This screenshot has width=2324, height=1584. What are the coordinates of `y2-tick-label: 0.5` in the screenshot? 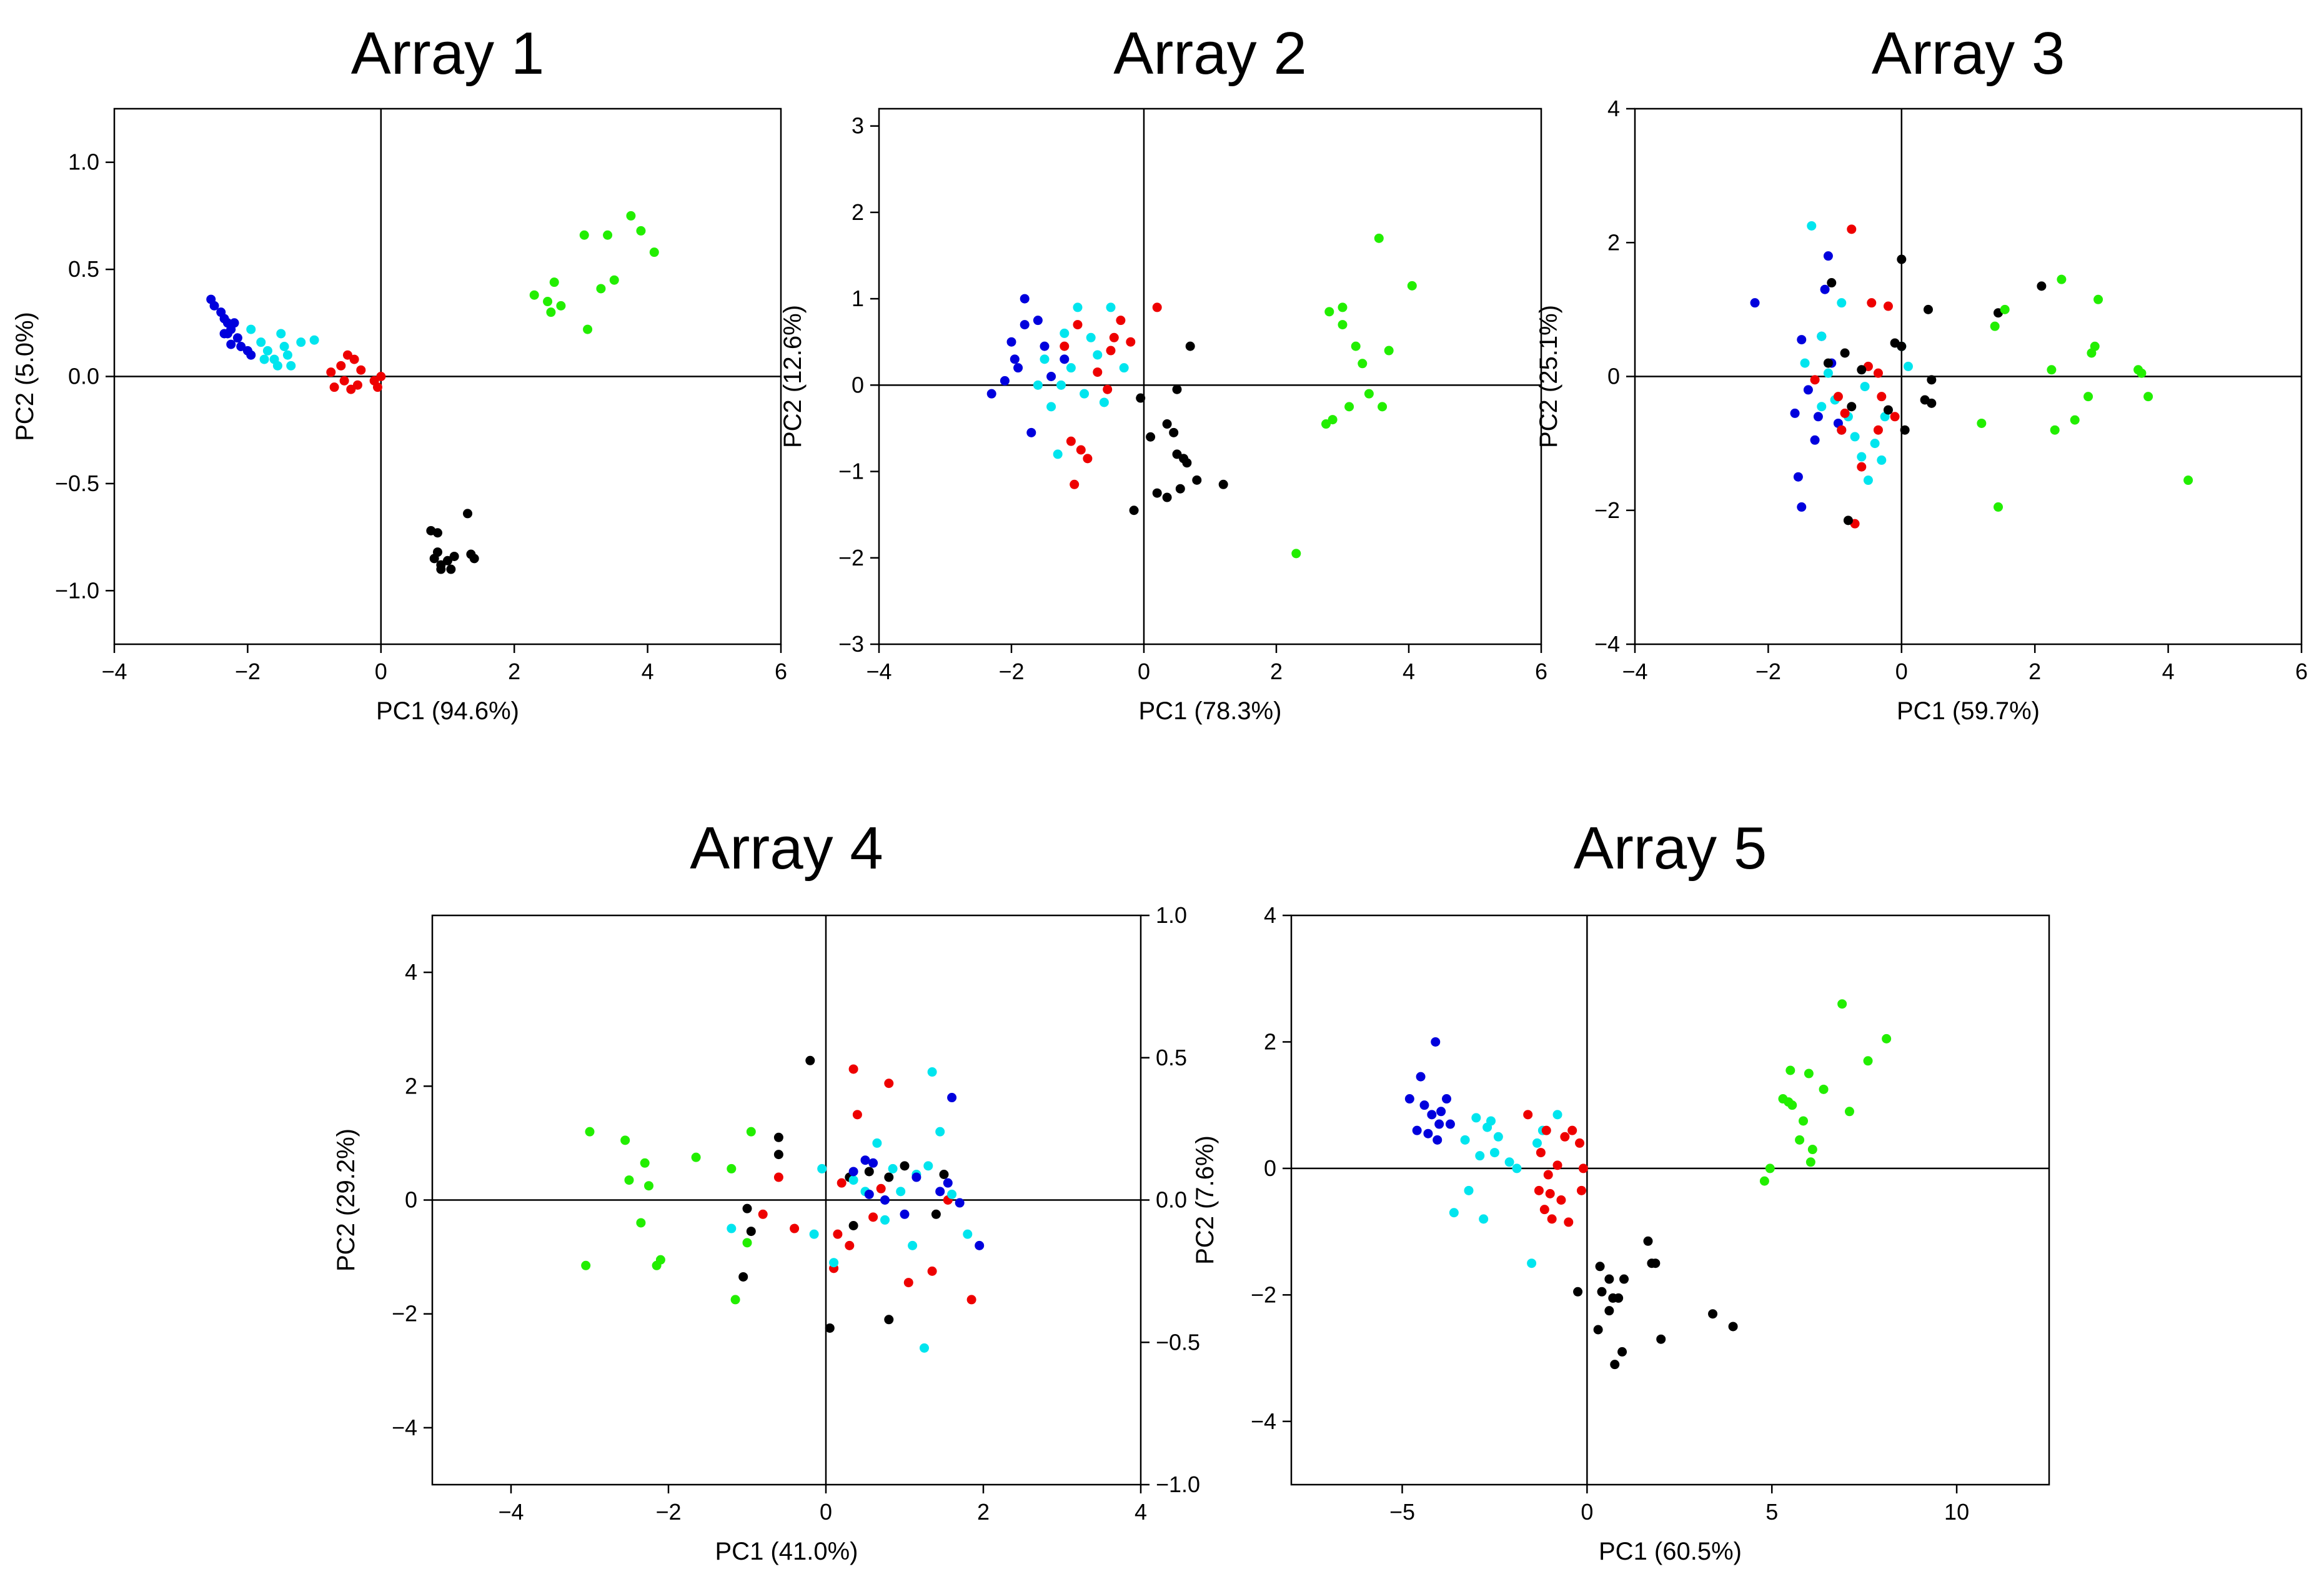 It's located at (1172, 1057).